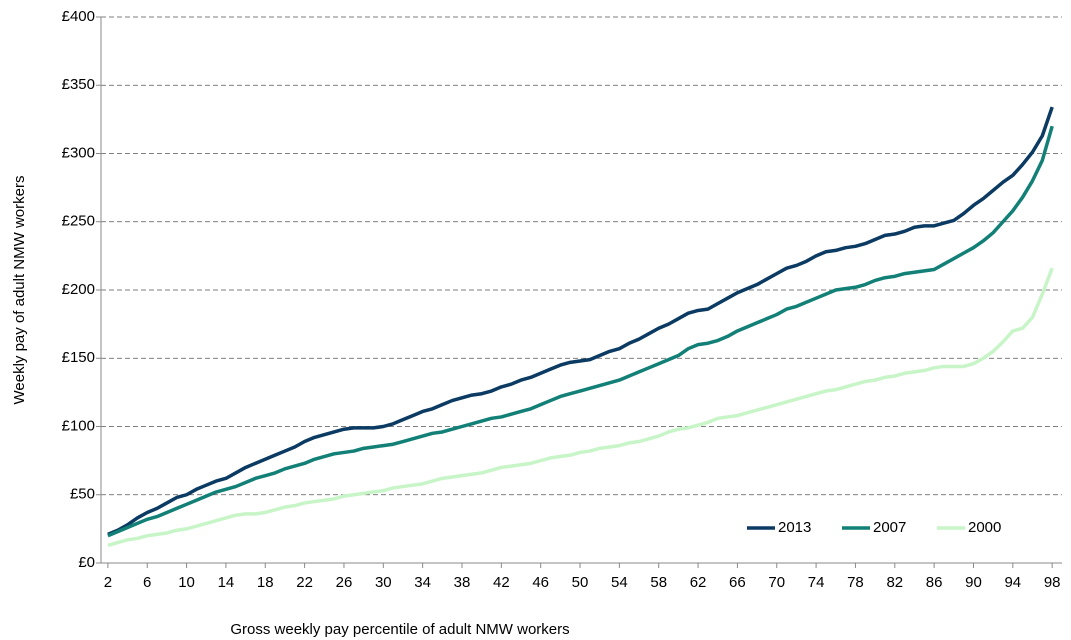 The height and width of the screenshot is (640, 1071). Describe the element at coordinates (737, 582) in the screenshot. I see `x-tick-label: 66` at that location.